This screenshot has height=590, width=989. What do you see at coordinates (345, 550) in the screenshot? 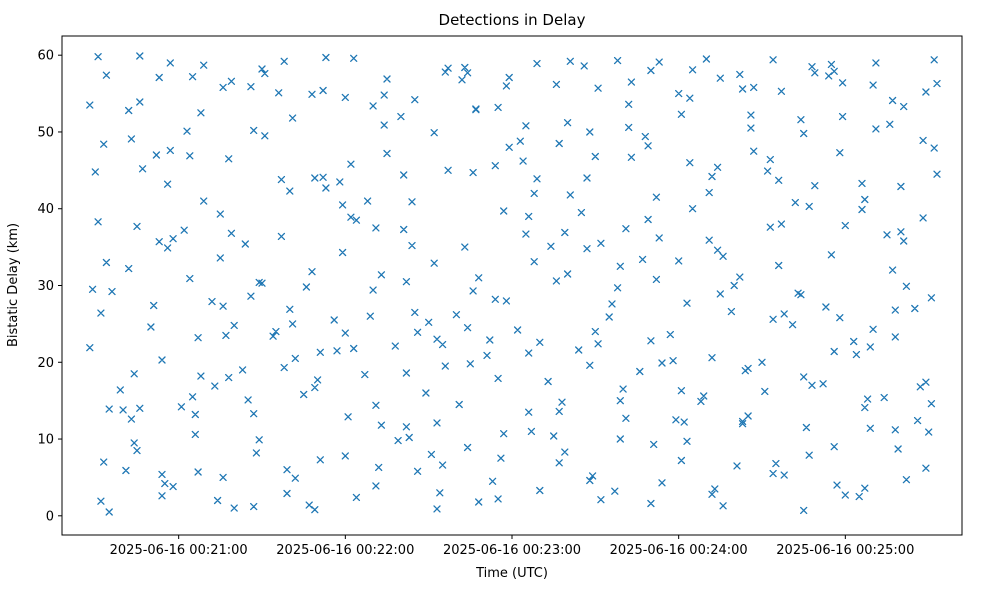
I see `x-tick-label: 2025-06-16 00:22:00` at bounding box center [345, 550].